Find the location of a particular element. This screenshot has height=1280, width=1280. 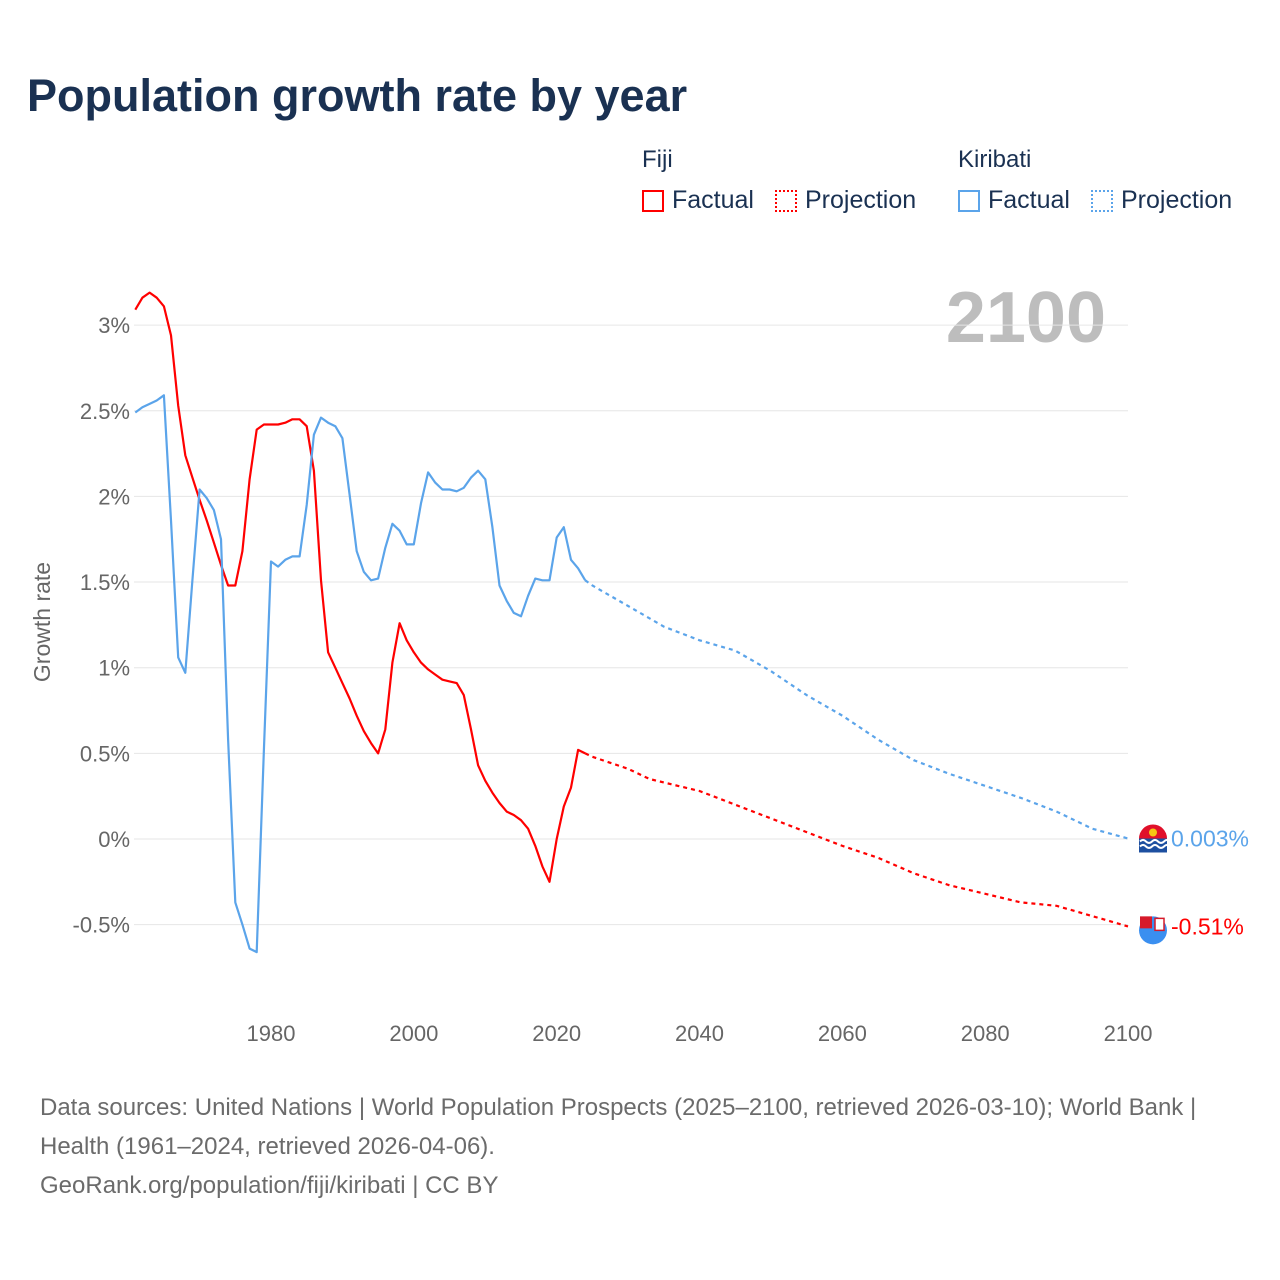

legend-kiribati-projection: Projection is located at coordinates (1161, 200).